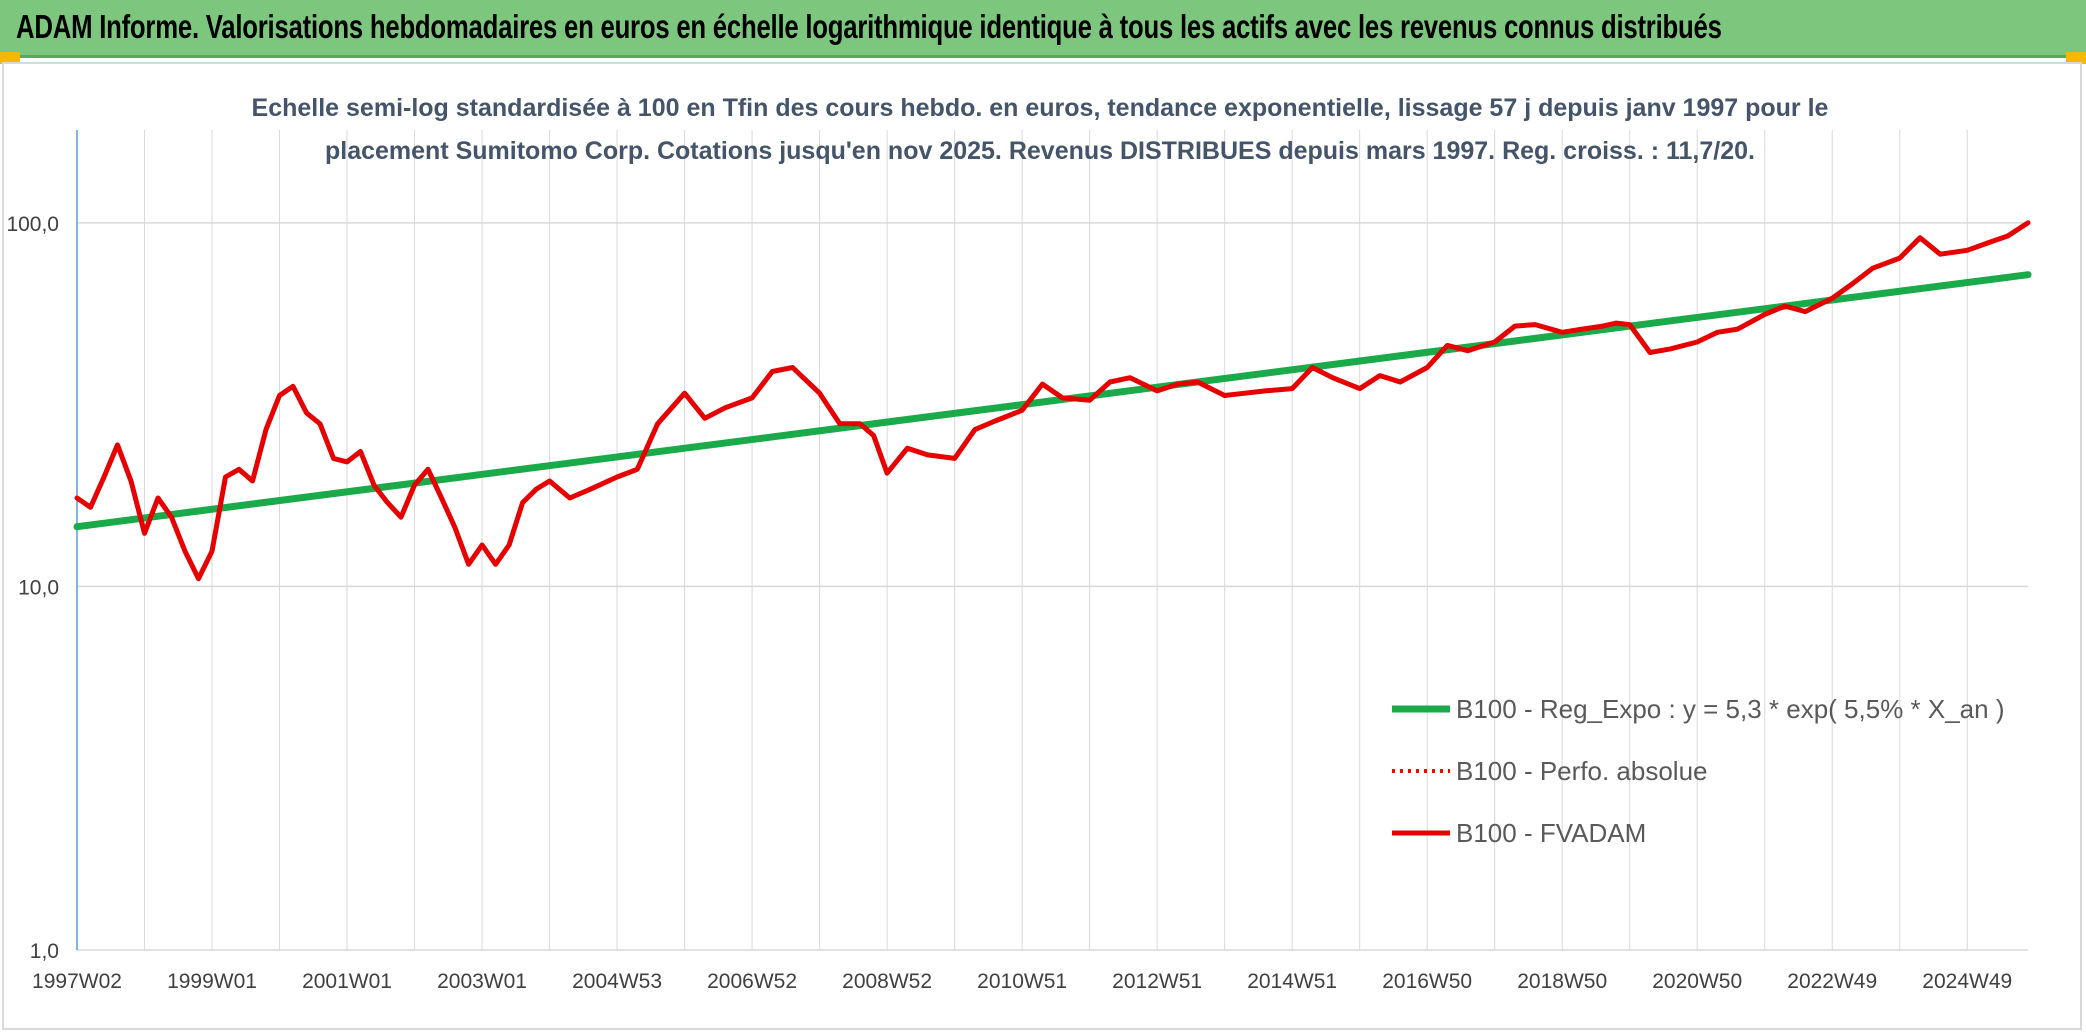  I want to click on x-tick-label: 2018W50, so click(1562, 981).